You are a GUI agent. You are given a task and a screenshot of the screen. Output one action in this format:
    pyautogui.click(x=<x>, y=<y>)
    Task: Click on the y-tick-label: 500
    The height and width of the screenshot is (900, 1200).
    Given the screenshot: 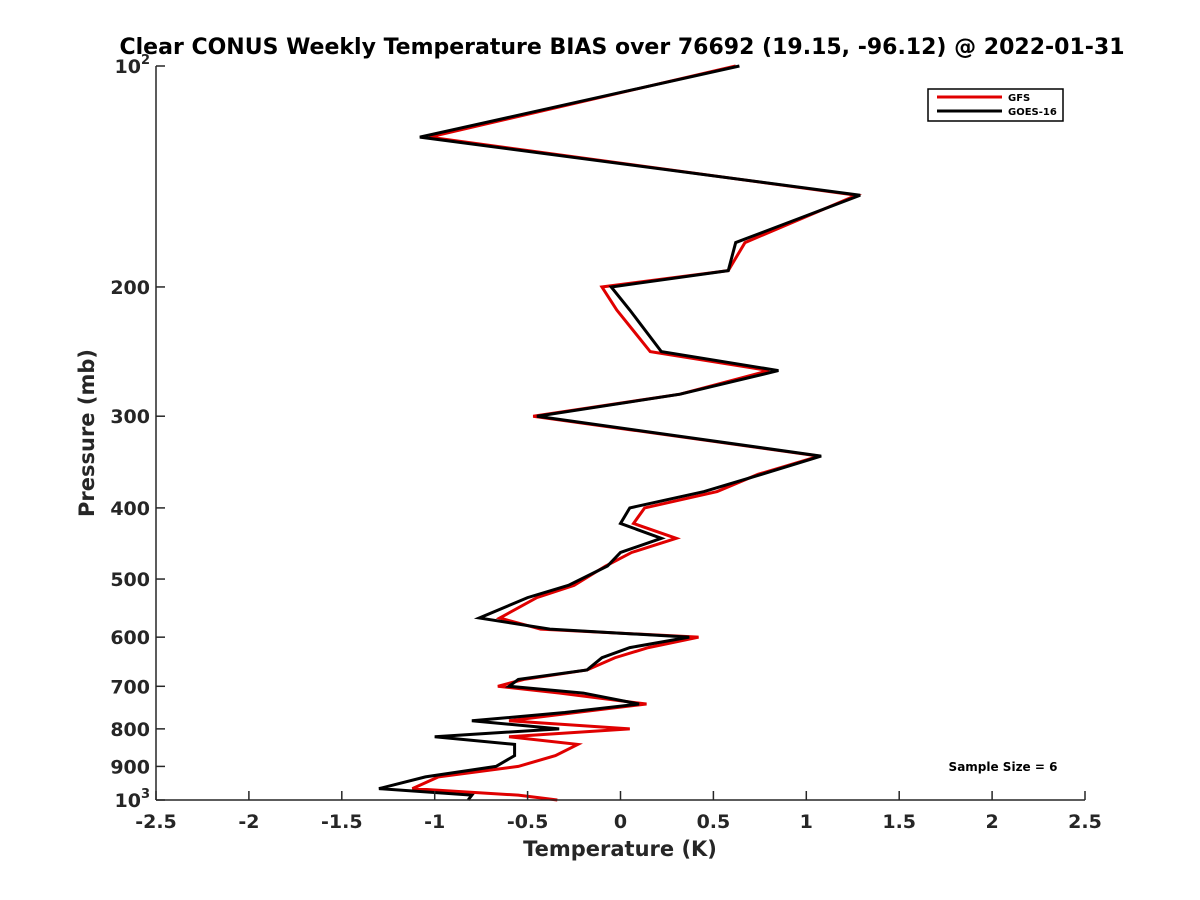 What is the action you would take?
    pyautogui.click(x=130, y=580)
    